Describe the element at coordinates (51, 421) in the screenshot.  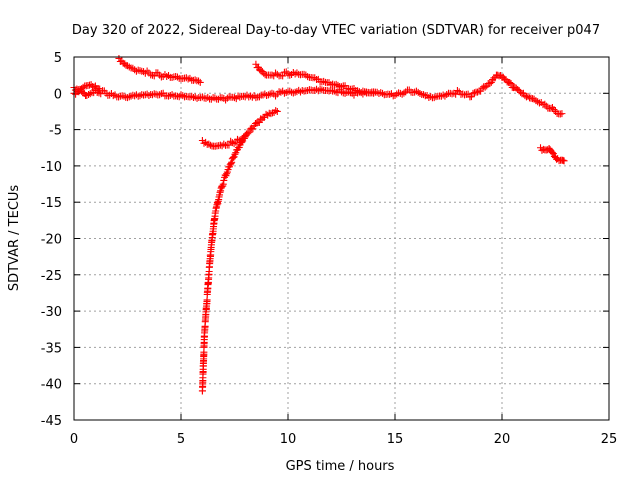
I see `y-tick-label: -45` at that location.